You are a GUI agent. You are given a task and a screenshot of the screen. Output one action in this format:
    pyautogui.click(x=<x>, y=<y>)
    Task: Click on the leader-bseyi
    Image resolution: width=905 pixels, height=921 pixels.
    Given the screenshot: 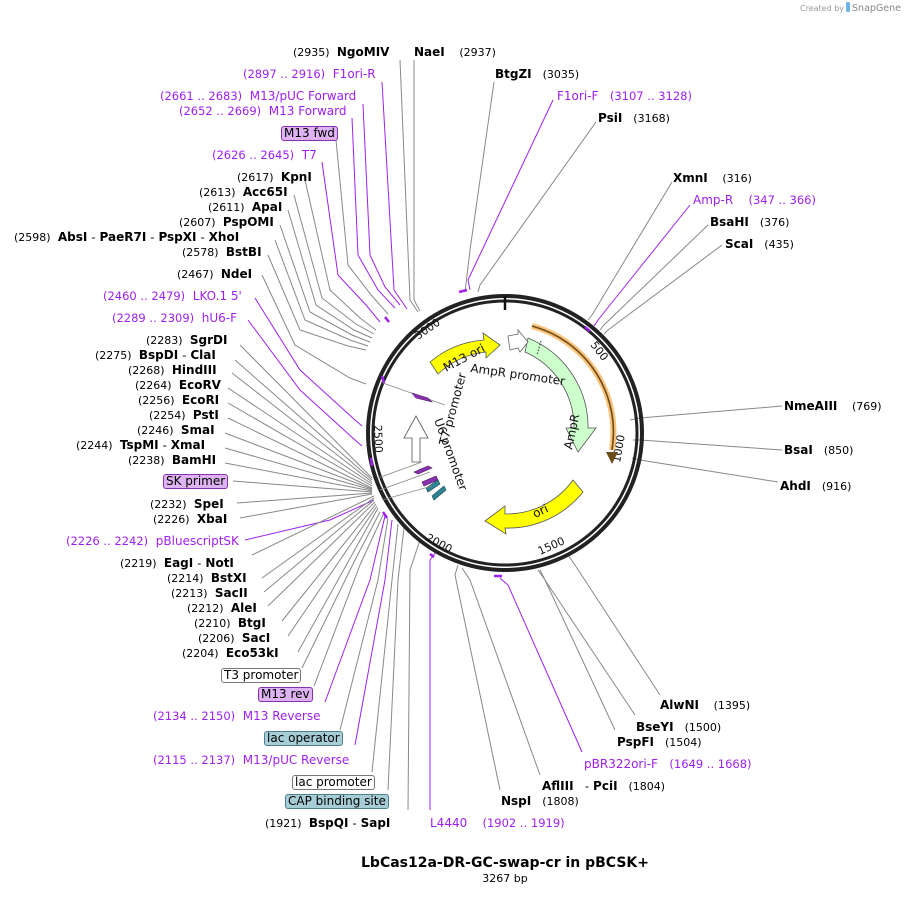 What is the action you would take?
    pyautogui.click(x=587, y=642)
    